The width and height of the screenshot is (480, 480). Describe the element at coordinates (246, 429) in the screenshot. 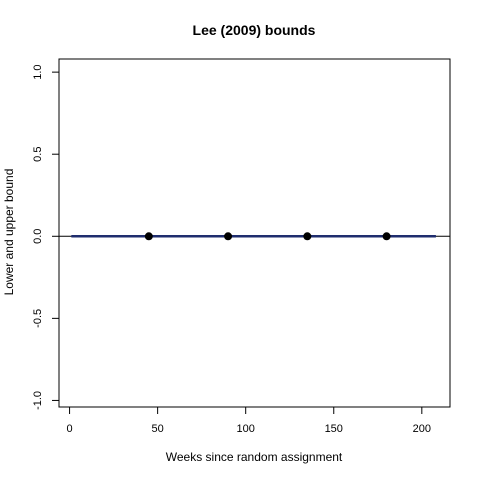

I see `x-tick-label: 100` at that location.